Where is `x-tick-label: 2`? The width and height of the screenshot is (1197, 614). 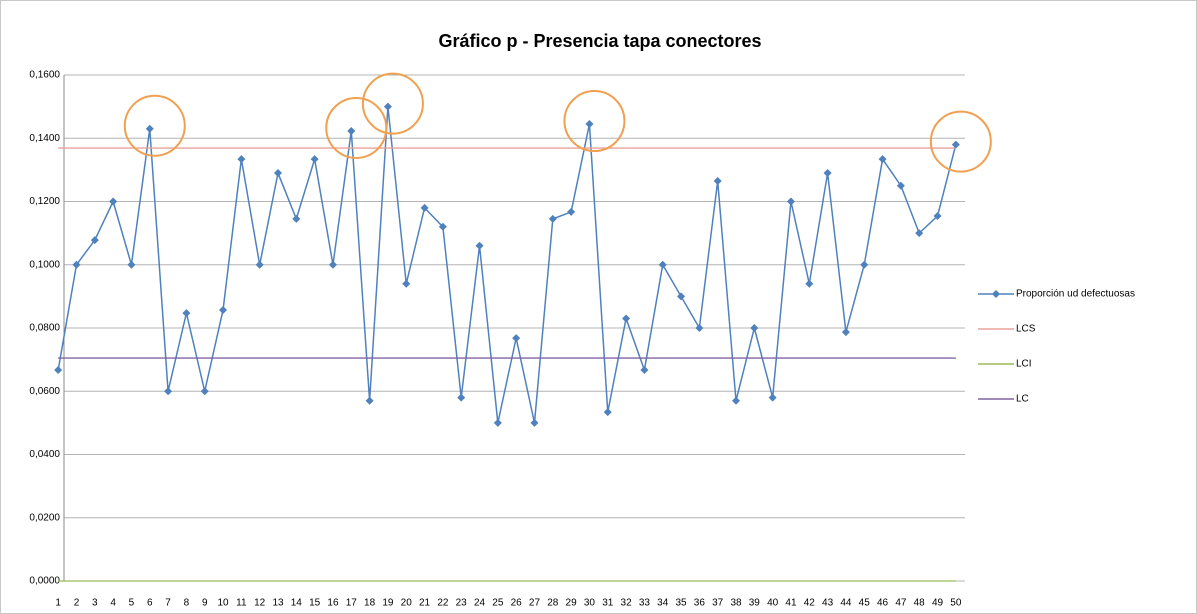 x-tick-label: 2 is located at coordinates (77, 603).